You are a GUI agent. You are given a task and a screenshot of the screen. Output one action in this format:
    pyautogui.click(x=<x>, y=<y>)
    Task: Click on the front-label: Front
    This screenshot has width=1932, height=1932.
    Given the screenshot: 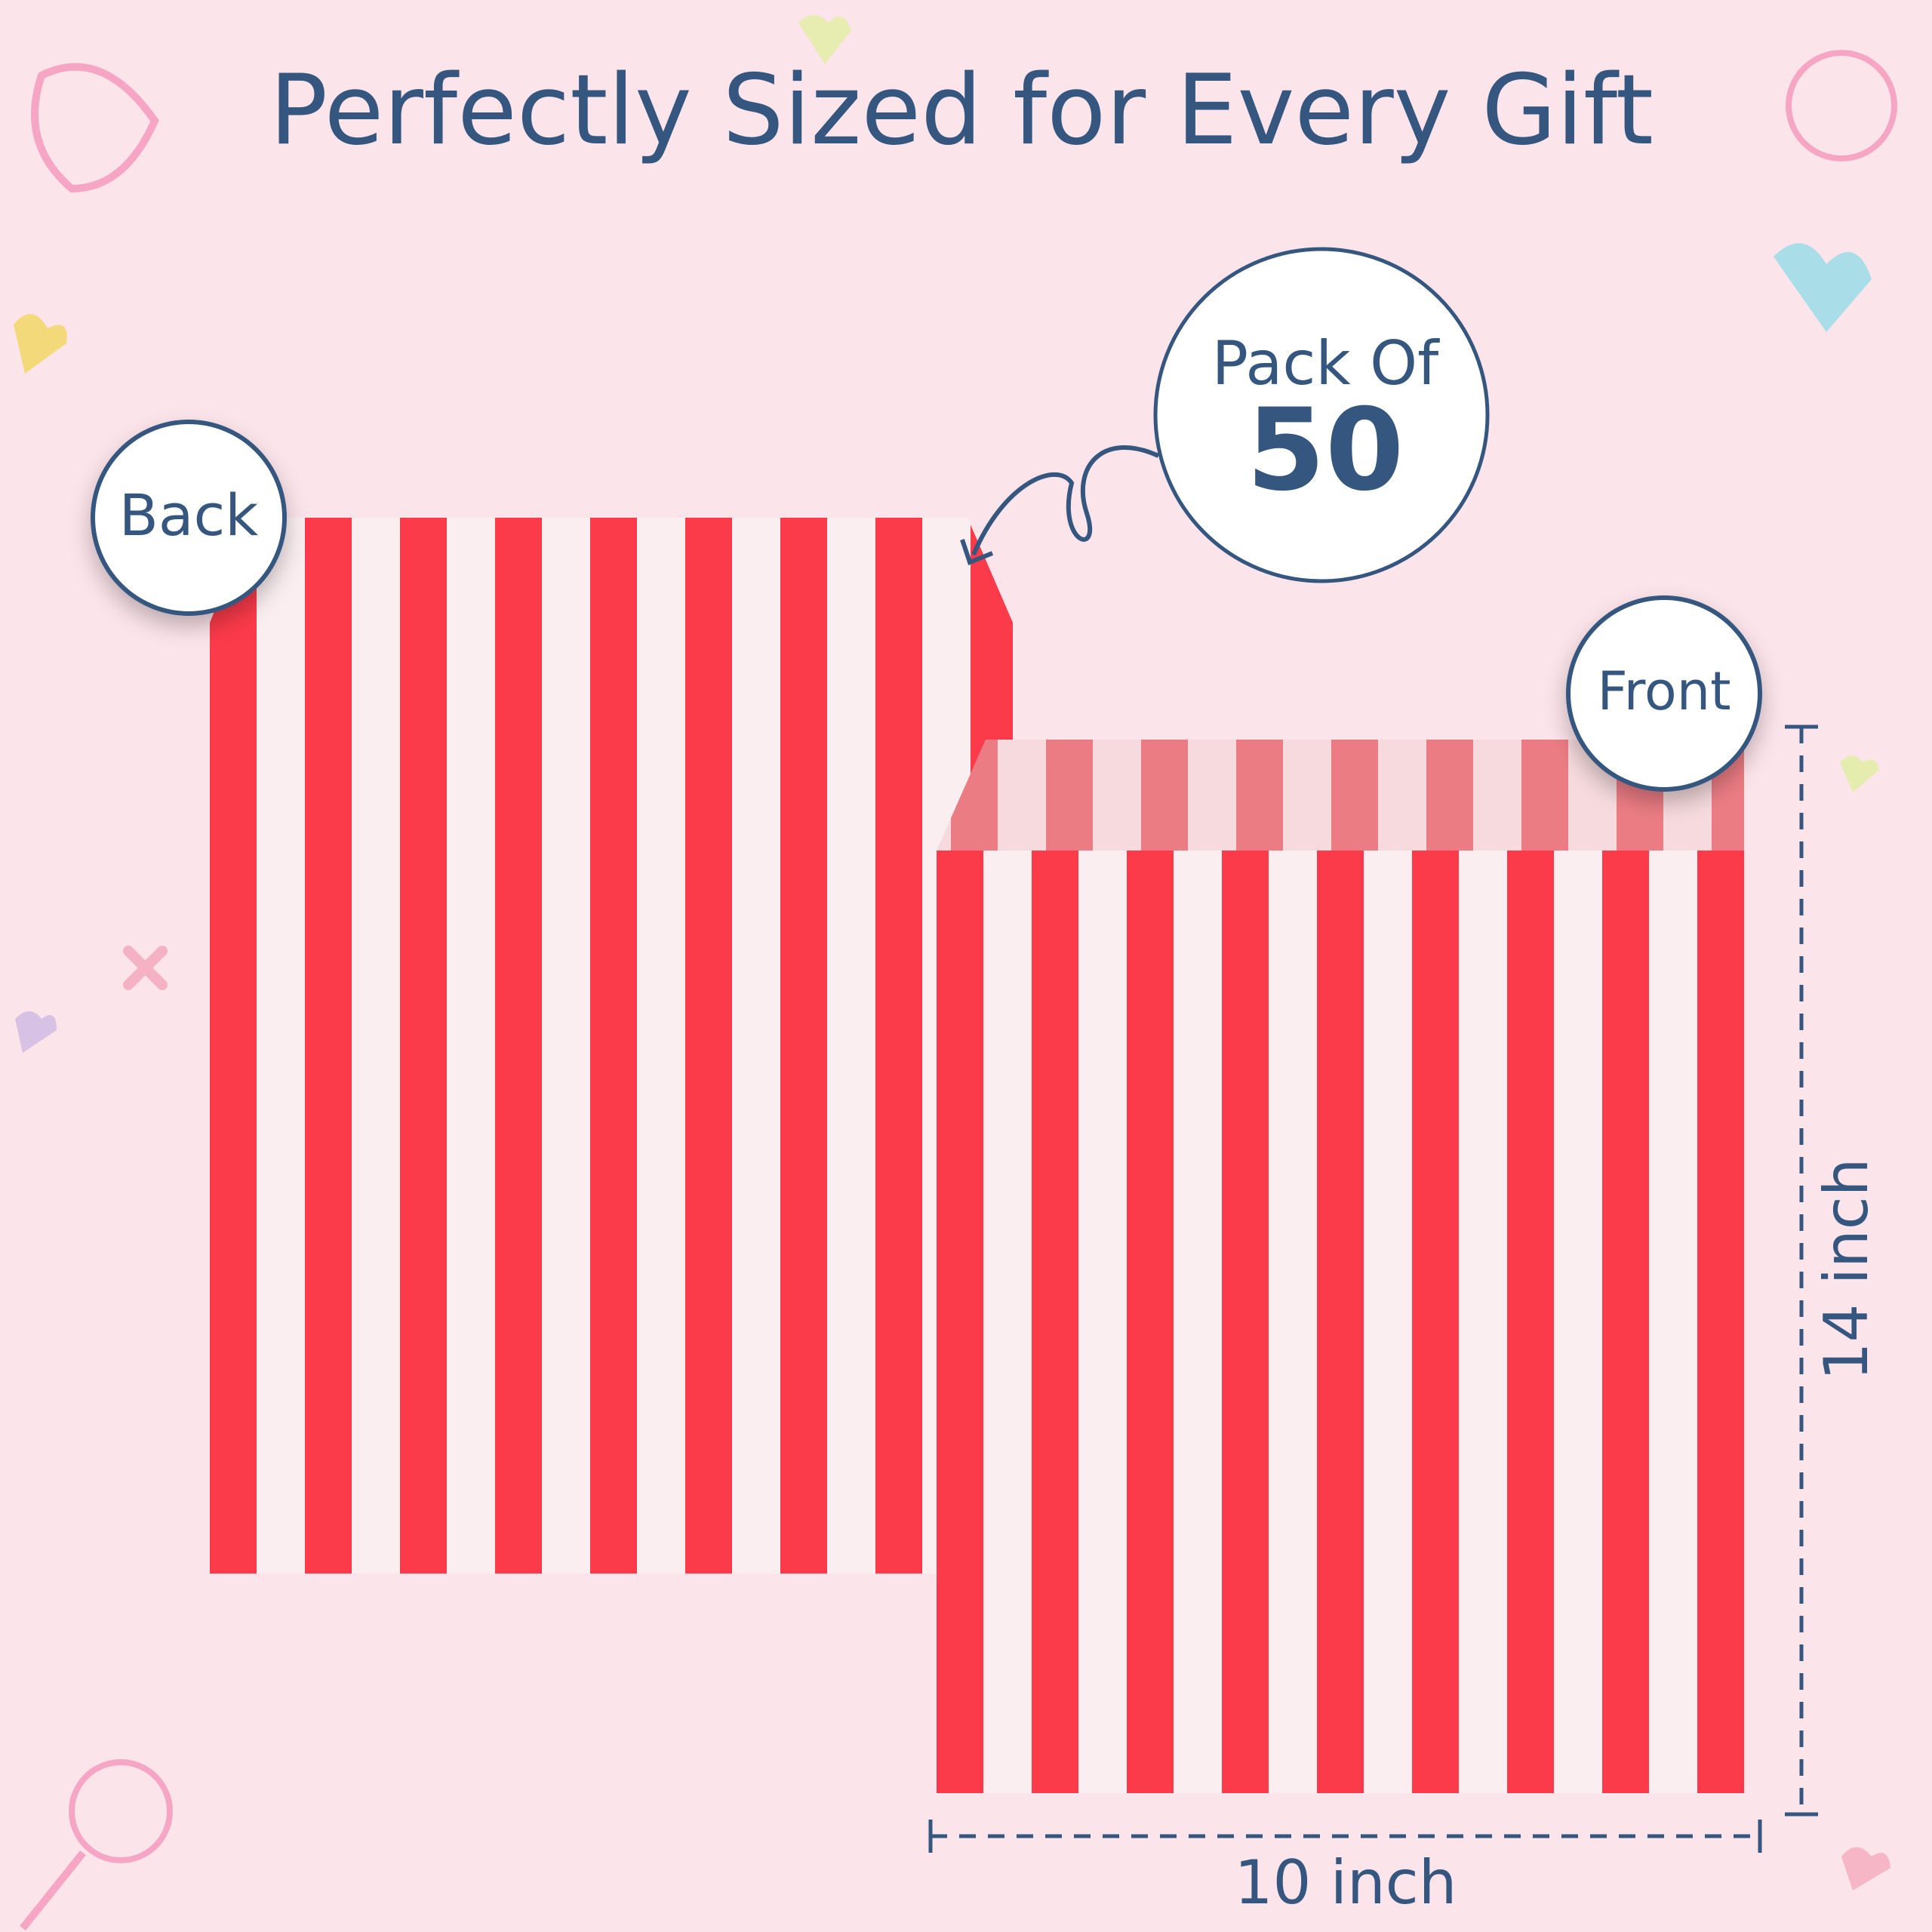 What is the action you would take?
    pyautogui.click(x=1663, y=691)
    